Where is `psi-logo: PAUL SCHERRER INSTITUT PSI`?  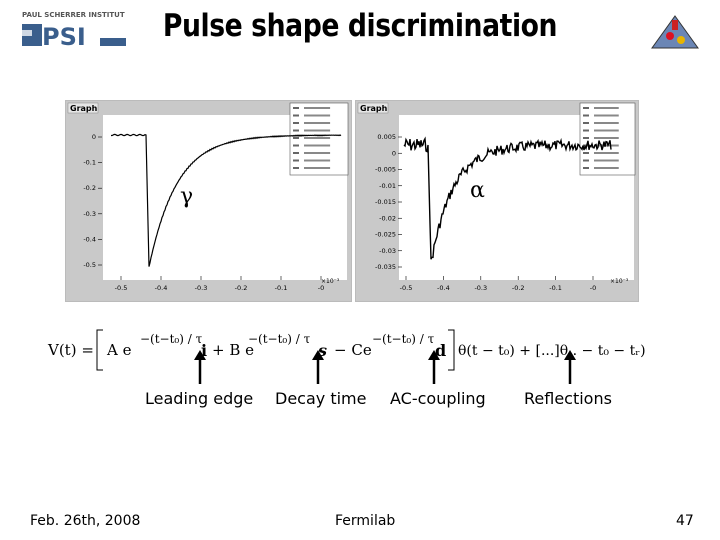 psi-logo: PAUL SCHERRER INSTITUT PSI is located at coordinates (75, 30).